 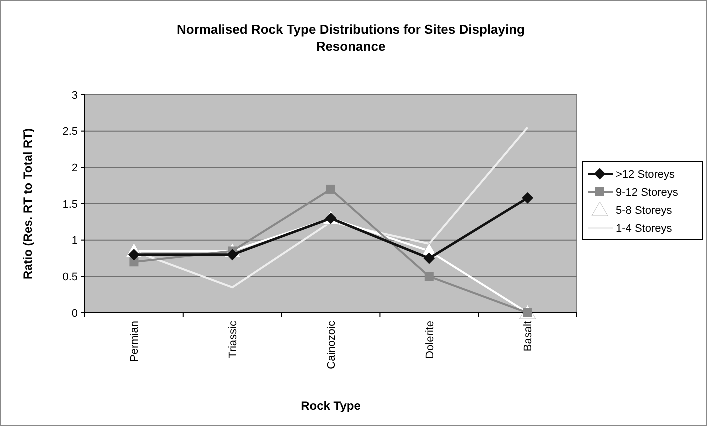 I want to click on x-tick-label: Dolerite, so click(x=430, y=340).